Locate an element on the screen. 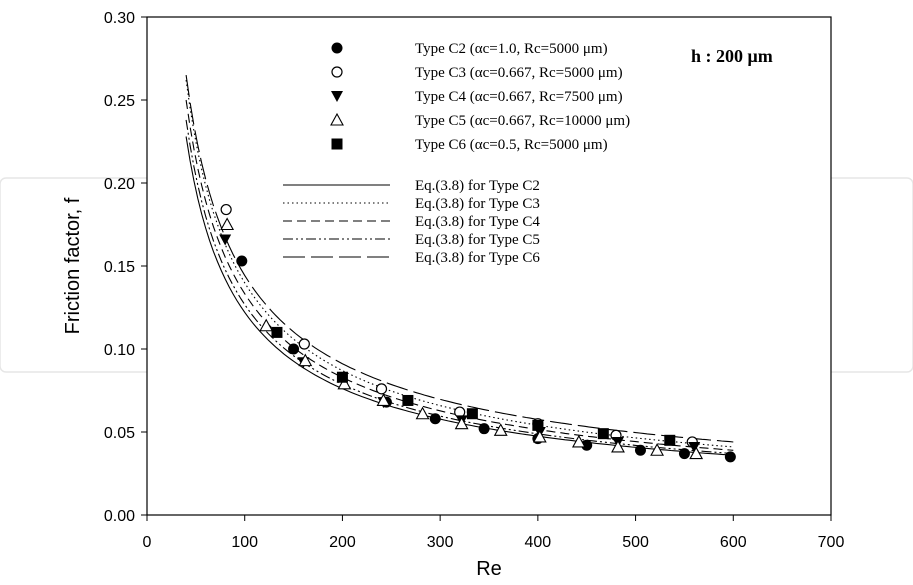 The height and width of the screenshot is (585, 913). legend-label: Type C5 (αc=0.667, Rc=10000 μm) is located at coordinates (522, 121).